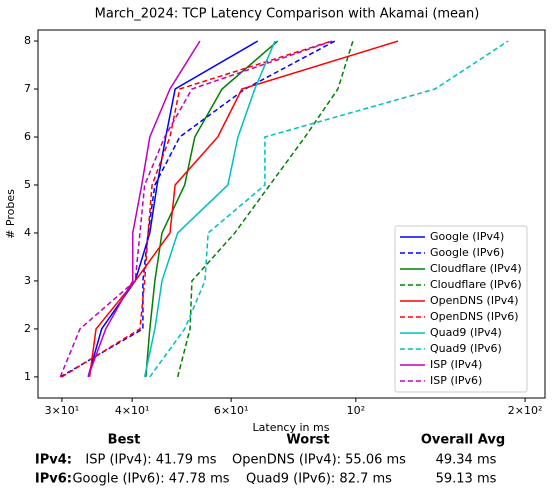  I want to click on y-tick-label: 4, so click(27, 232).